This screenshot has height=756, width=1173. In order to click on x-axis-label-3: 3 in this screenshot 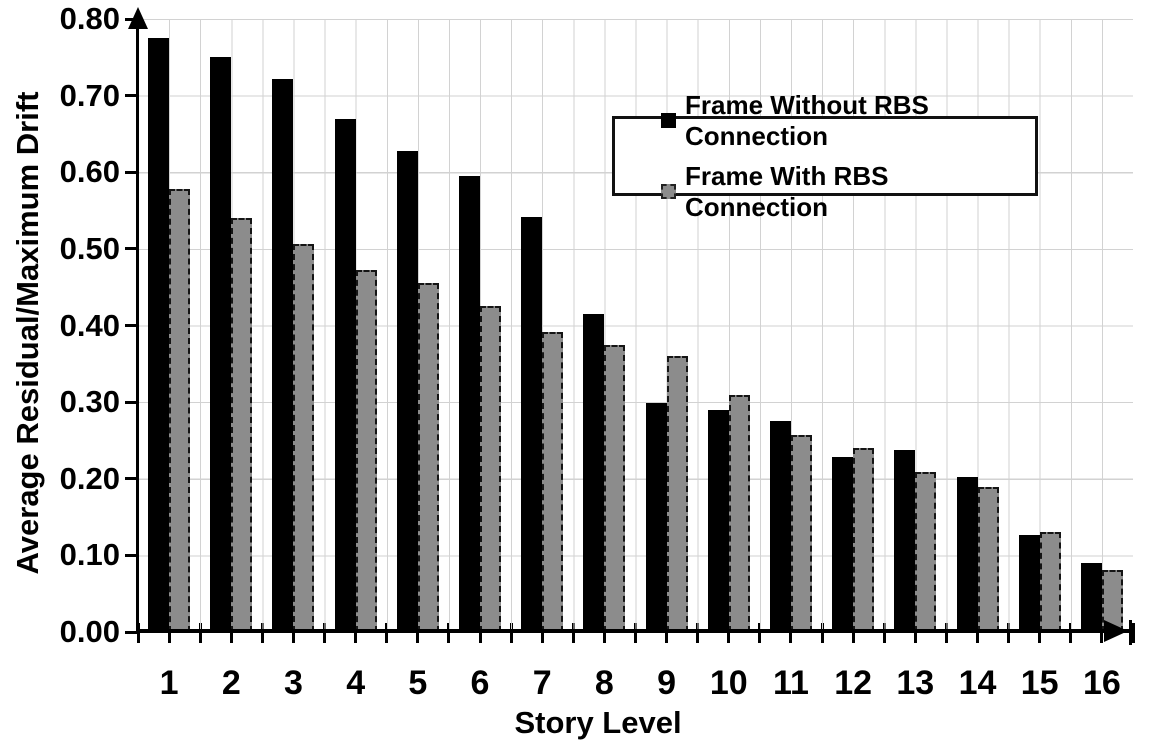, I will do `click(293, 683)`.